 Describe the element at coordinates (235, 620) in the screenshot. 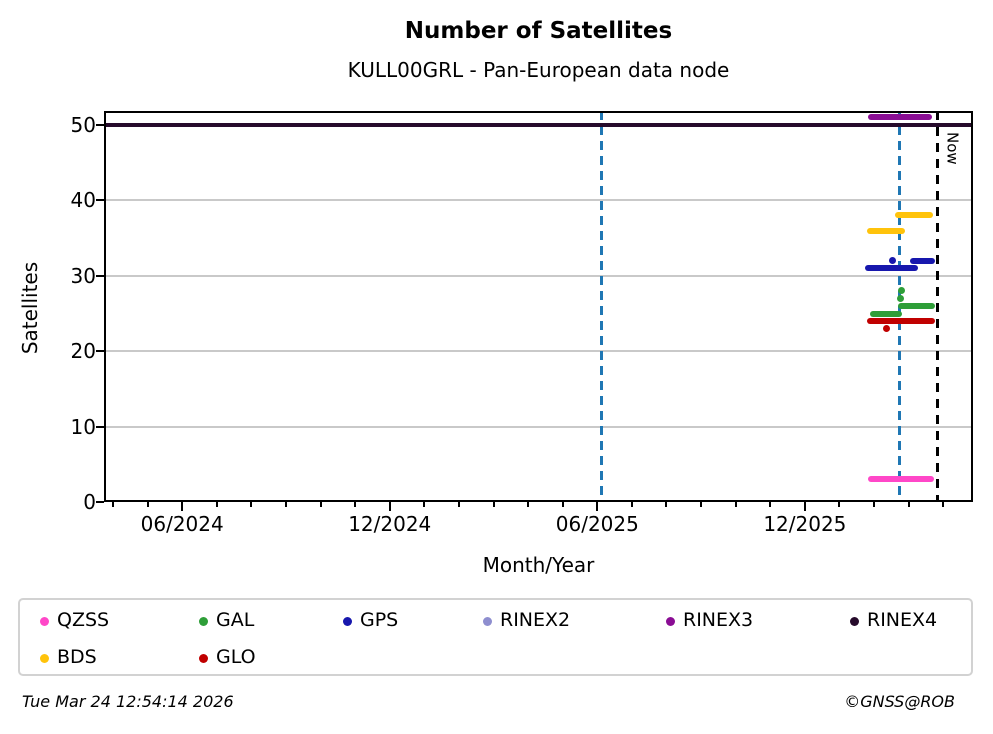

I see `legend-label-GAL: GAL` at that location.